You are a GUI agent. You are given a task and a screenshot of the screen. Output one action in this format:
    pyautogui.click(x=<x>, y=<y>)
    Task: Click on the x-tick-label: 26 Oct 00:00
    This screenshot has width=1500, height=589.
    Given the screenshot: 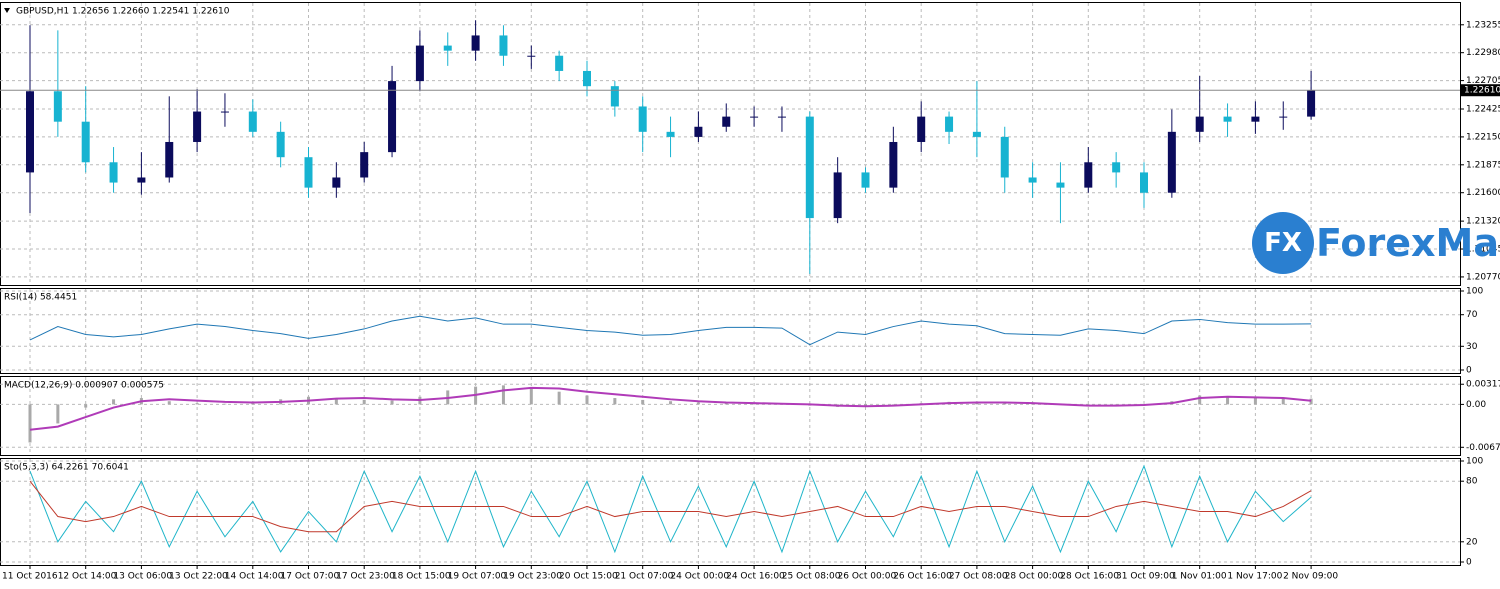 What is the action you would take?
    pyautogui.click(x=867, y=577)
    